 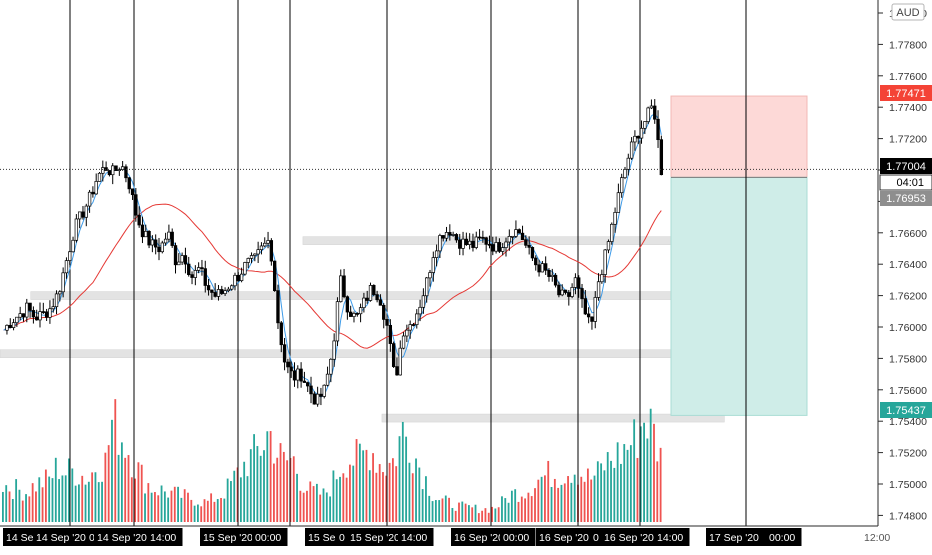 What do you see at coordinates (906, 198) in the screenshot?
I see `entry-price-label-bg` at bounding box center [906, 198].